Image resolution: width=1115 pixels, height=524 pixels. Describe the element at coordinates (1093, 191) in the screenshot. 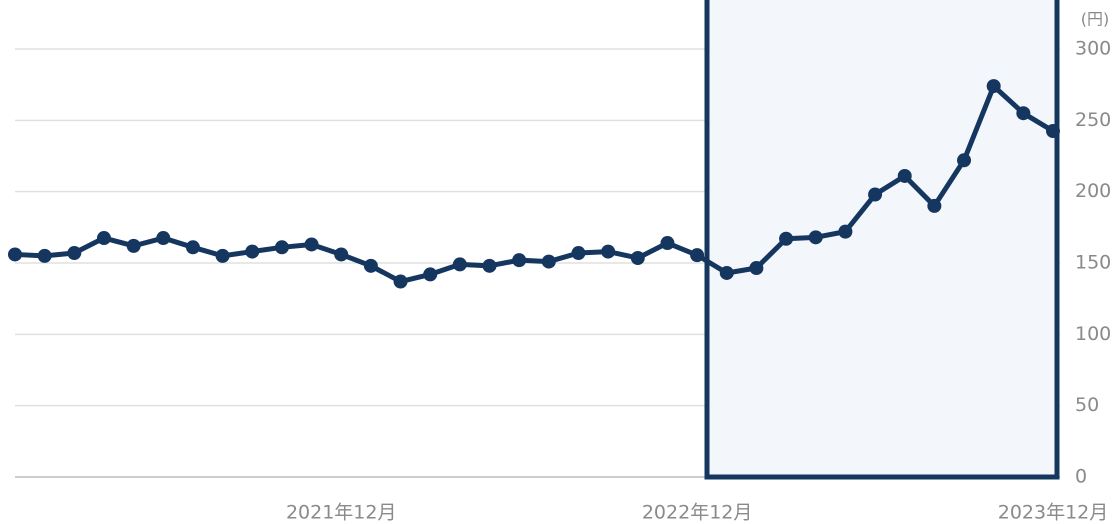

I see `y-tick-label: 200` at that location.